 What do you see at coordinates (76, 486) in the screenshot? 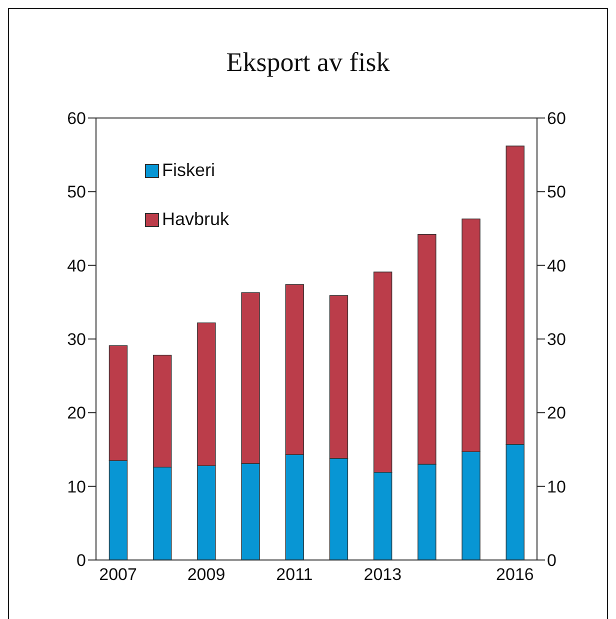
I see `y-tick-label: 10` at bounding box center [76, 486].